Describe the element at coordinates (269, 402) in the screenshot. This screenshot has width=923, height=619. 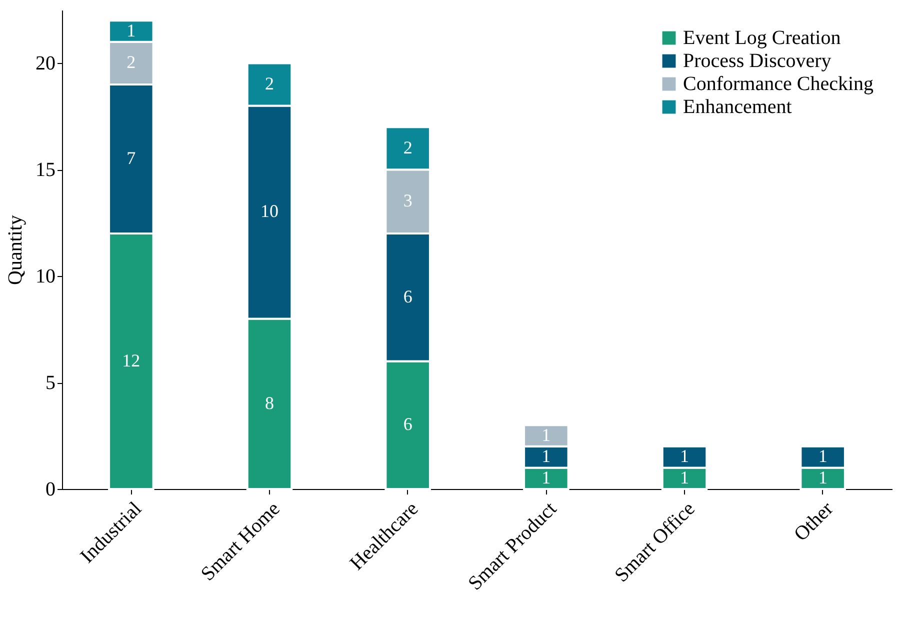
I see `data-label: 8` at that location.